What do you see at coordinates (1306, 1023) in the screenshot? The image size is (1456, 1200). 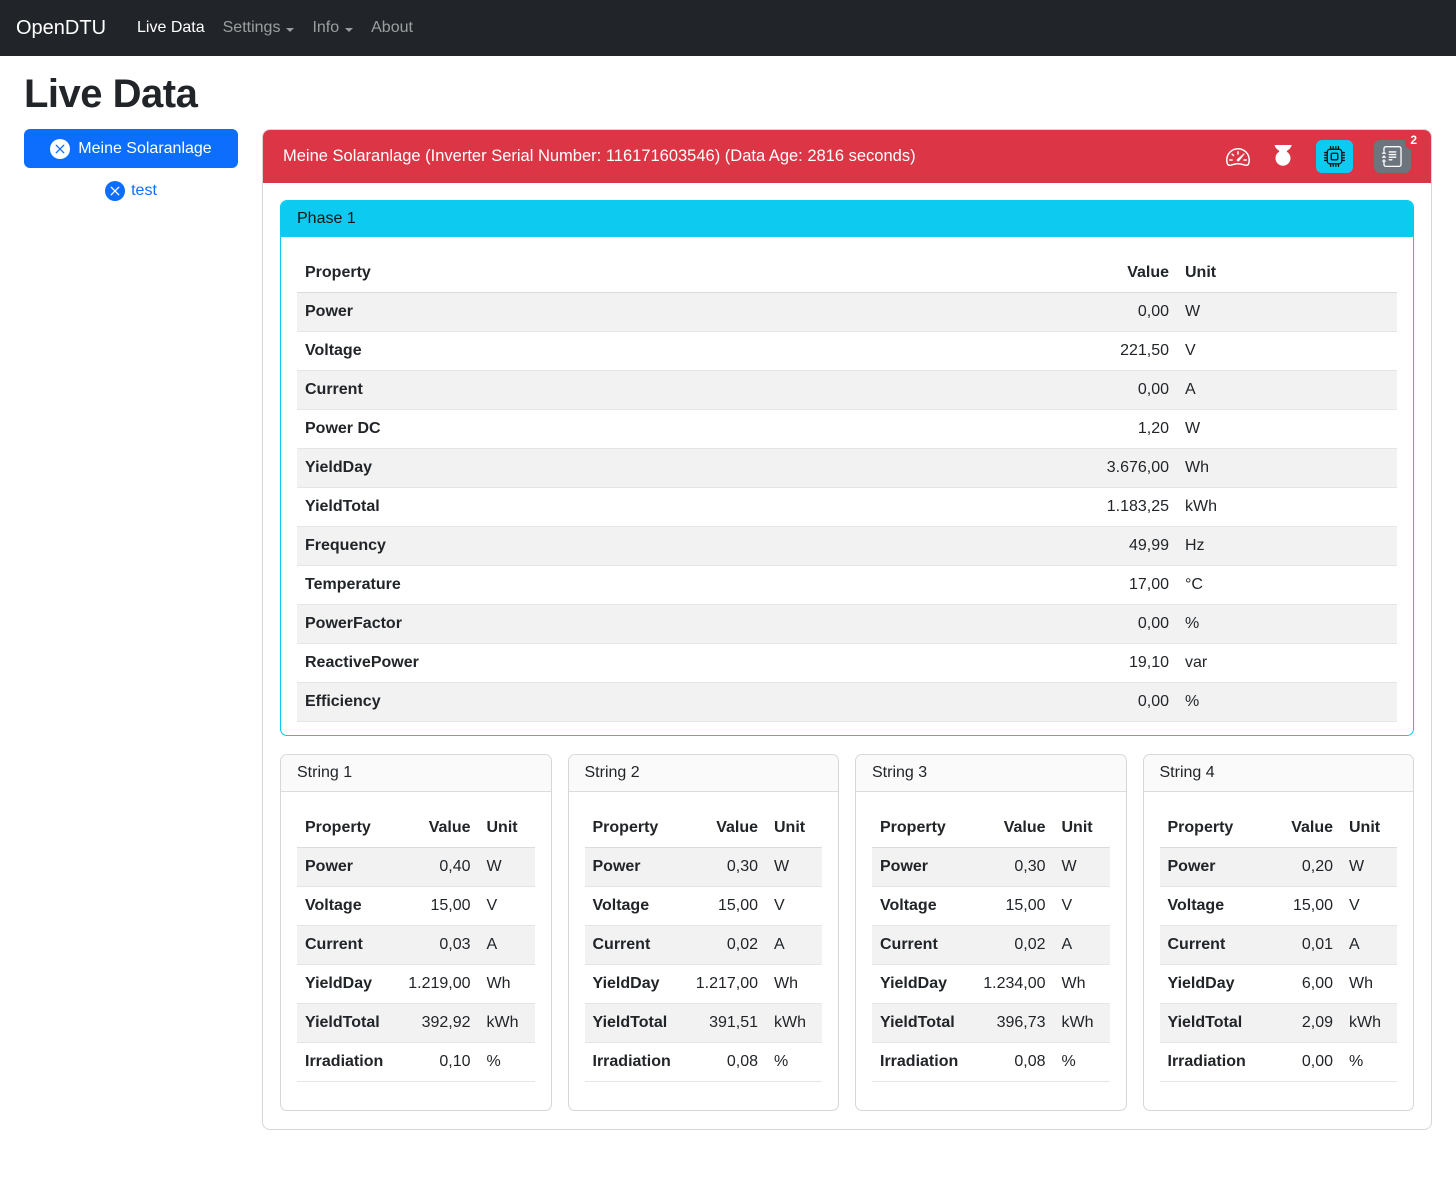 I see `row-value: 2,09` at bounding box center [1306, 1023].